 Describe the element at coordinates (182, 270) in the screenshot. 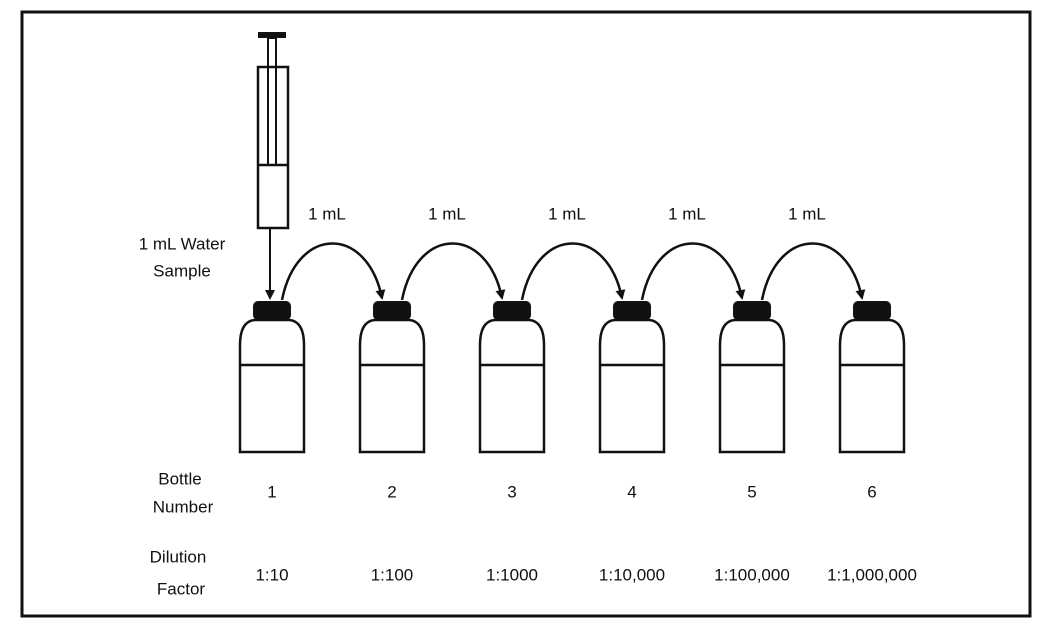

I see `sample-label: Sample` at that location.